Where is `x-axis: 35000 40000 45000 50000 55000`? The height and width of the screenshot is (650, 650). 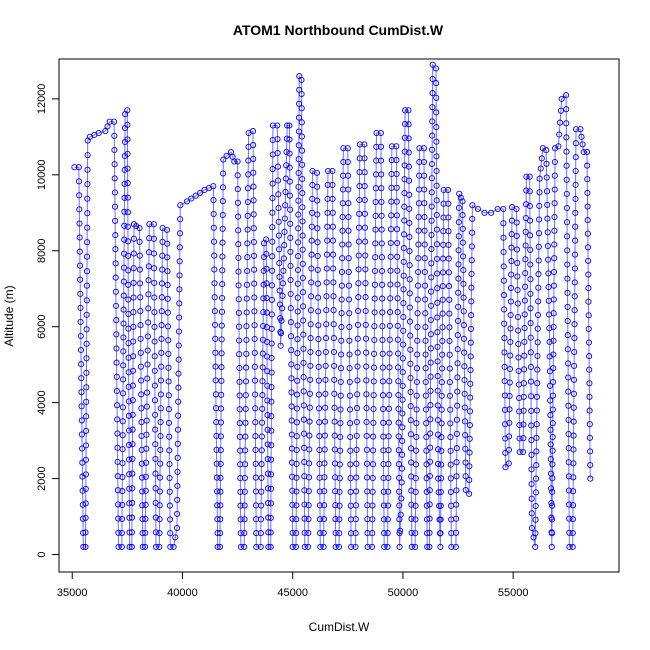
x-axis: 35000 40000 45000 50000 55000 is located at coordinates (292, 585).